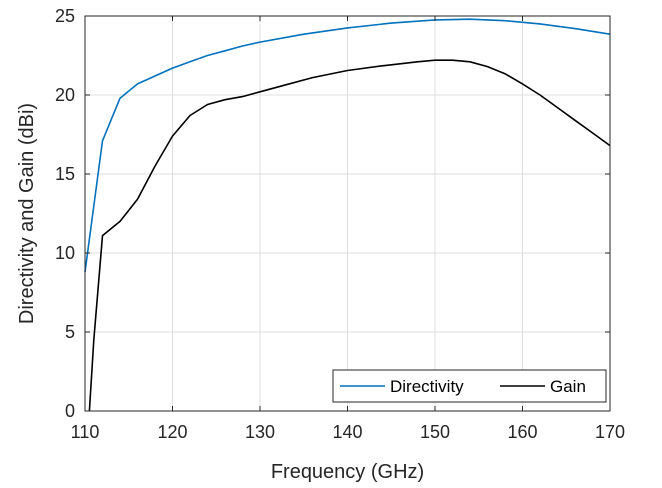 Image resolution: width=662 pixels, height=488 pixels. Describe the element at coordinates (610, 432) in the screenshot. I see `x-tick-label: 170` at that location.